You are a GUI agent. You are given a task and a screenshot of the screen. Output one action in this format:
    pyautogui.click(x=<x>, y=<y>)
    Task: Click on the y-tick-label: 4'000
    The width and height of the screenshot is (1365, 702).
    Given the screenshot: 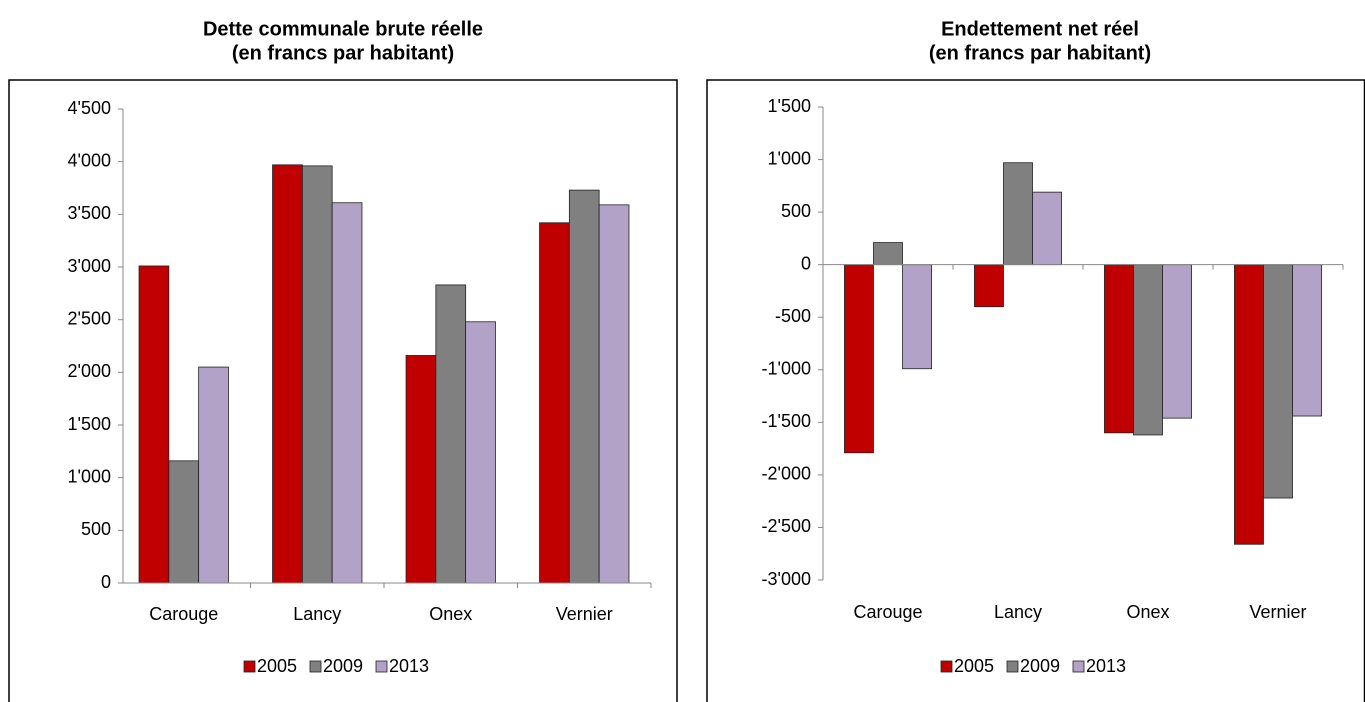 What is the action you would take?
    pyautogui.click(x=89, y=160)
    